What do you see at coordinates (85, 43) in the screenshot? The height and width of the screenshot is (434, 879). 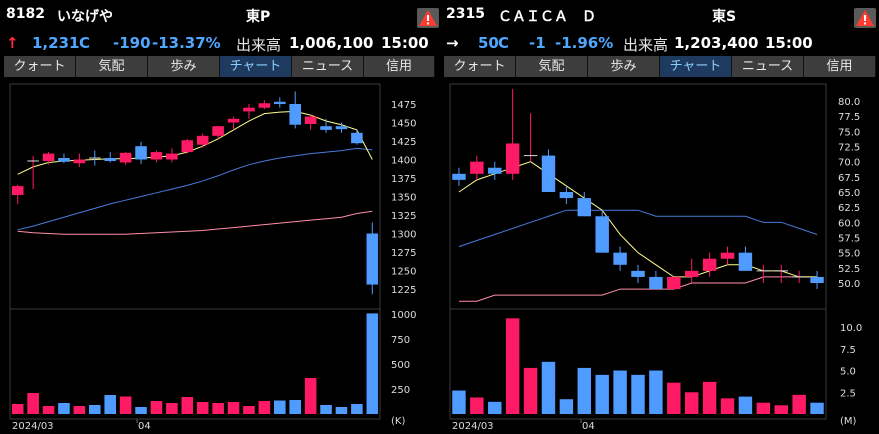 I see `left-price-suffix: C` at bounding box center [85, 43].